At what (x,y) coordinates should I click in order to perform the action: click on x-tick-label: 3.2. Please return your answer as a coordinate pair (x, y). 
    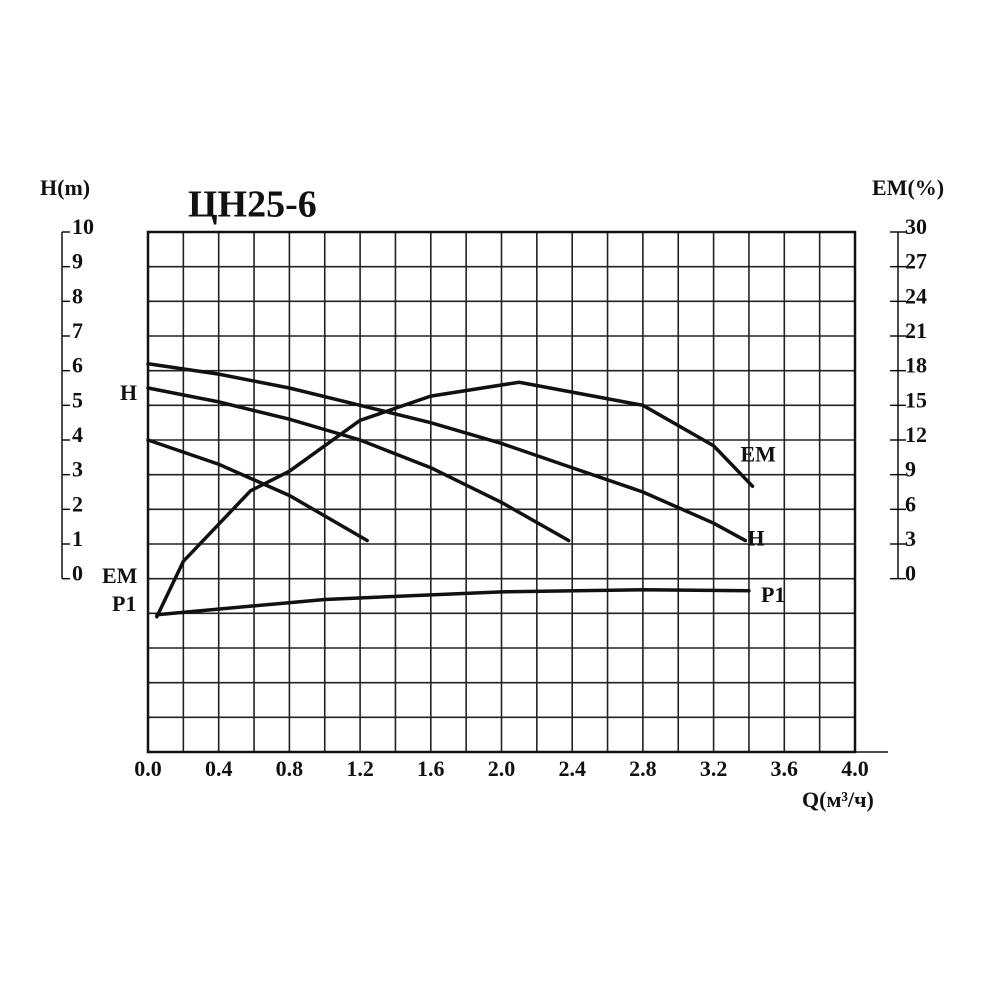
    Looking at the image, I should click on (714, 768).